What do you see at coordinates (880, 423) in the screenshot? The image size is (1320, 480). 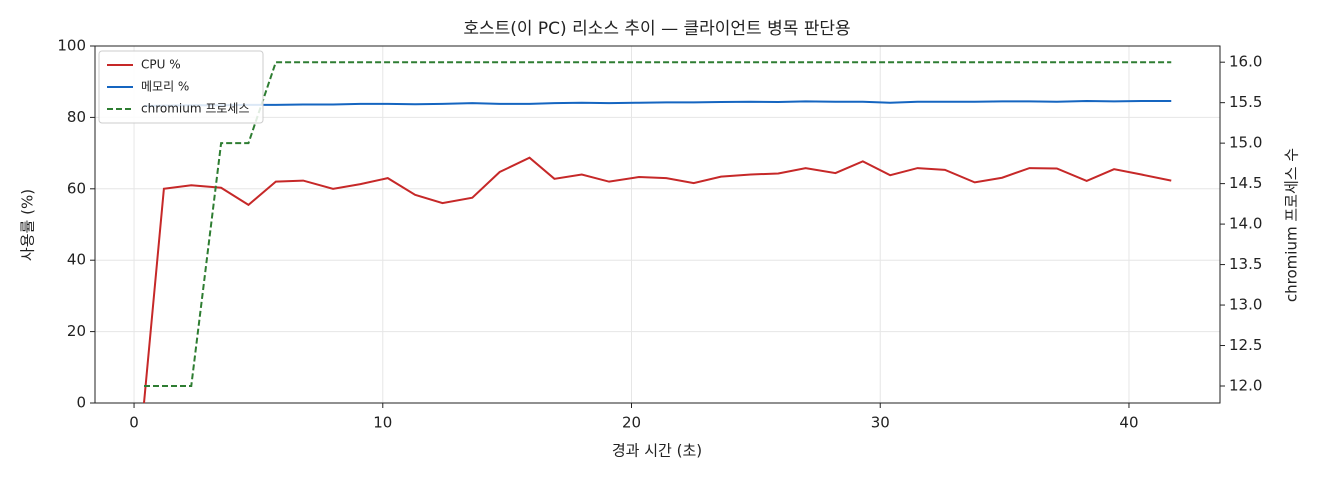 I see `x-tick-label: 30` at bounding box center [880, 423].